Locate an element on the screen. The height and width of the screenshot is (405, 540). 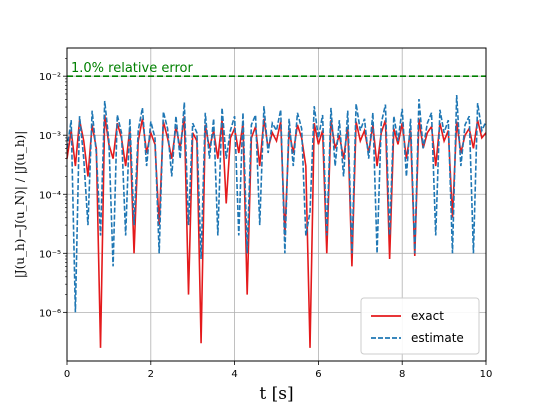
y-axis-label: |J(u_h)−J(u_N)| / |J(u_h)| is located at coordinates (20, 205).